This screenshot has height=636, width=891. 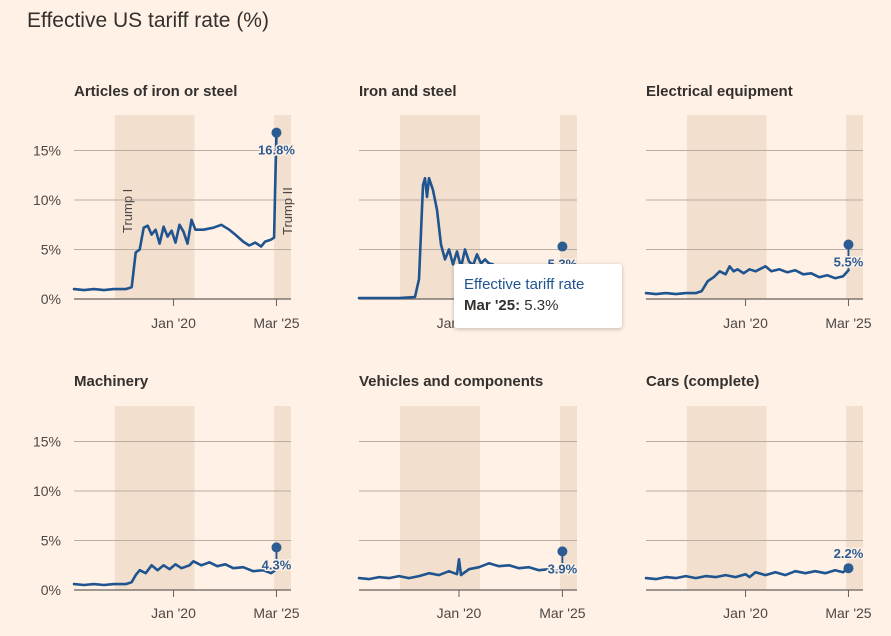 What do you see at coordinates (277, 564) in the screenshot?
I see `end-value-label: 4.3%` at bounding box center [277, 564].